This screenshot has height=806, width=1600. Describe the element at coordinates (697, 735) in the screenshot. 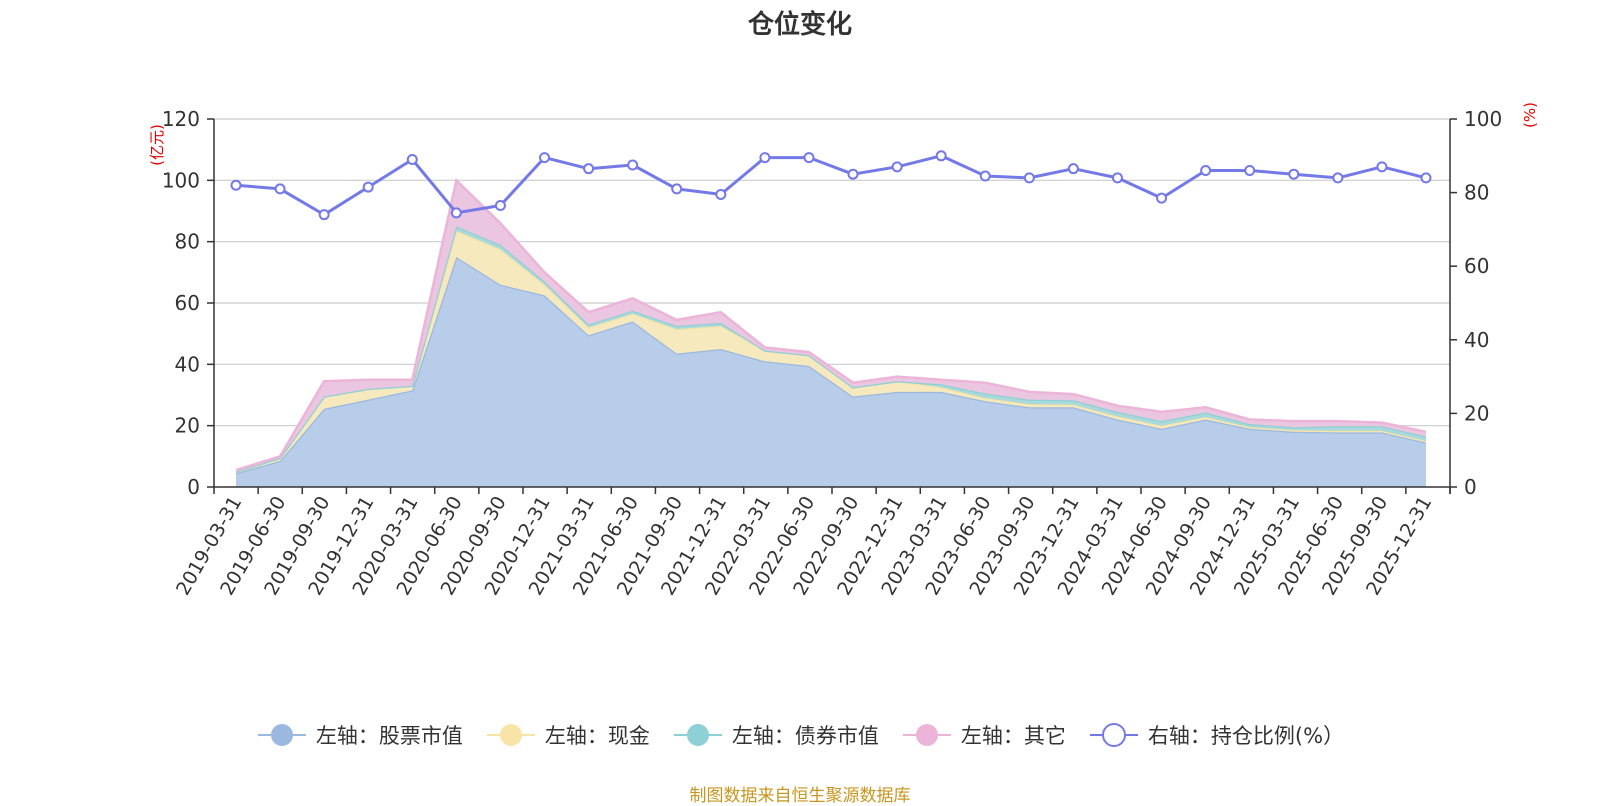

I see `legend-marker-bond` at that location.